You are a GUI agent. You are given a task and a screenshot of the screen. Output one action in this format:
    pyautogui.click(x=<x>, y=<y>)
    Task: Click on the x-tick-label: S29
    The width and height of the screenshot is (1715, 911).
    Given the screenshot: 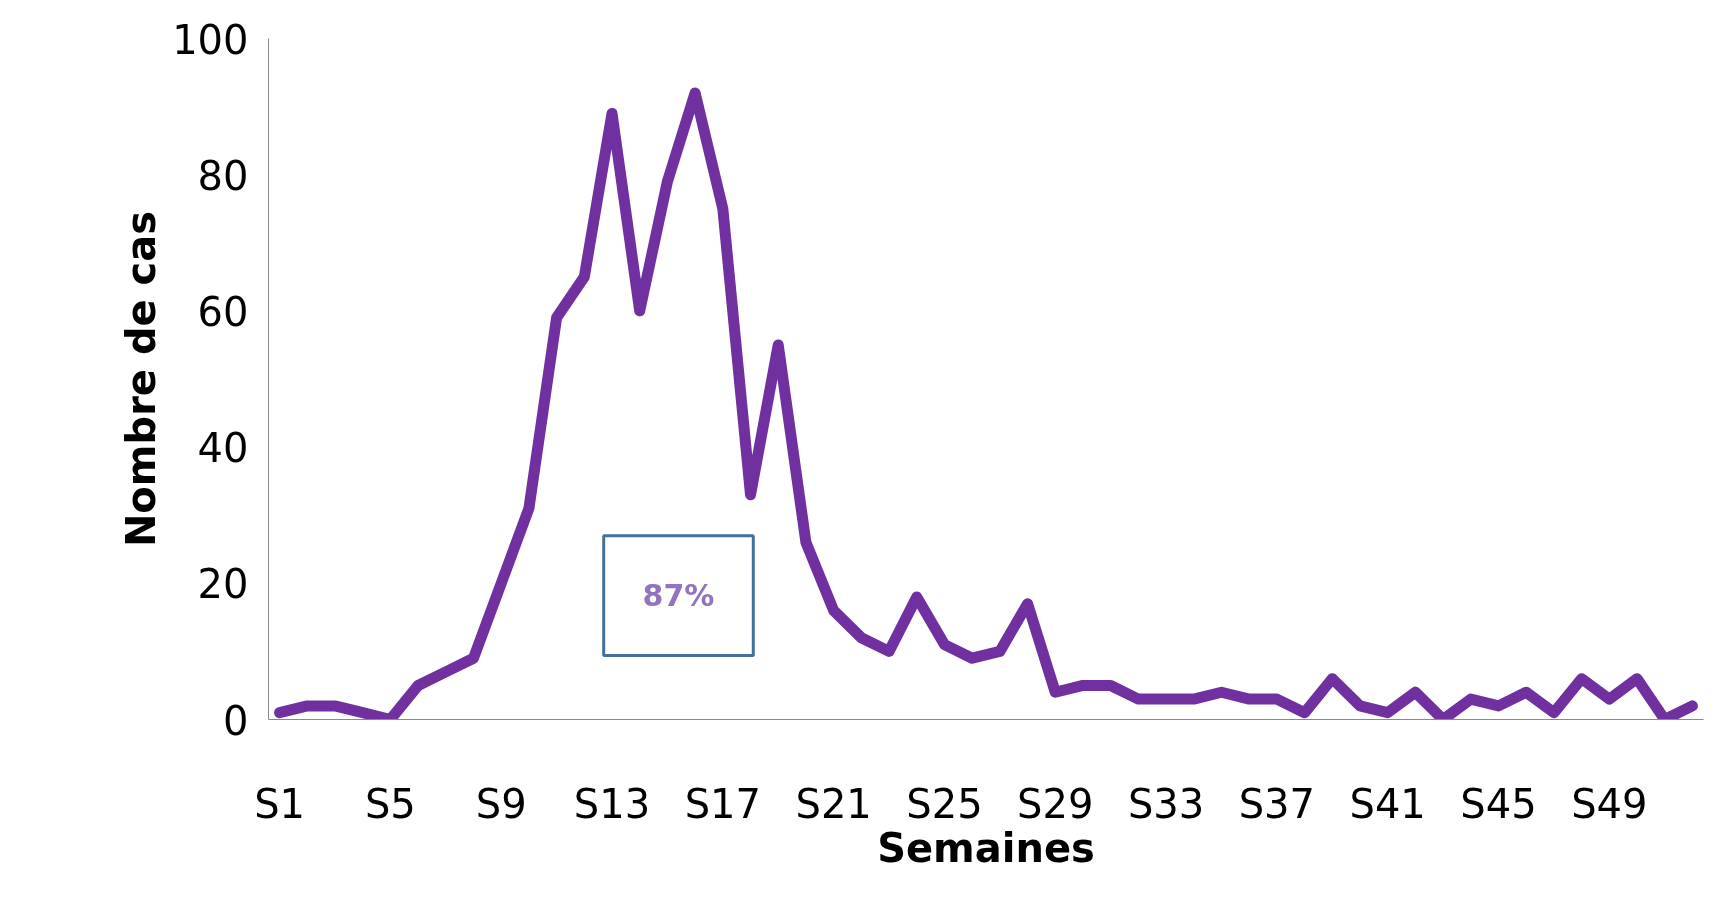 What is the action you would take?
    pyautogui.click(x=1055, y=803)
    